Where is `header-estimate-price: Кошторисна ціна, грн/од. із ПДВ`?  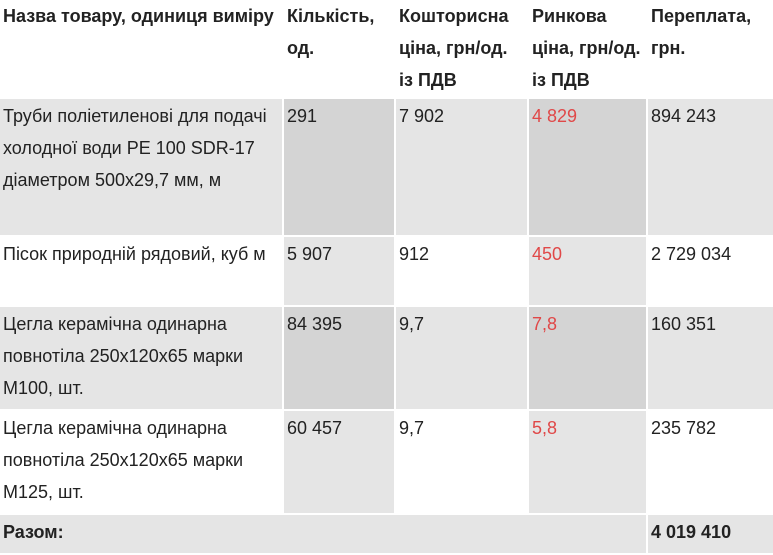 header-estimate-price: Кошторисна ціна, грн/од. із ПДВ is located at coordinates (461, 48).